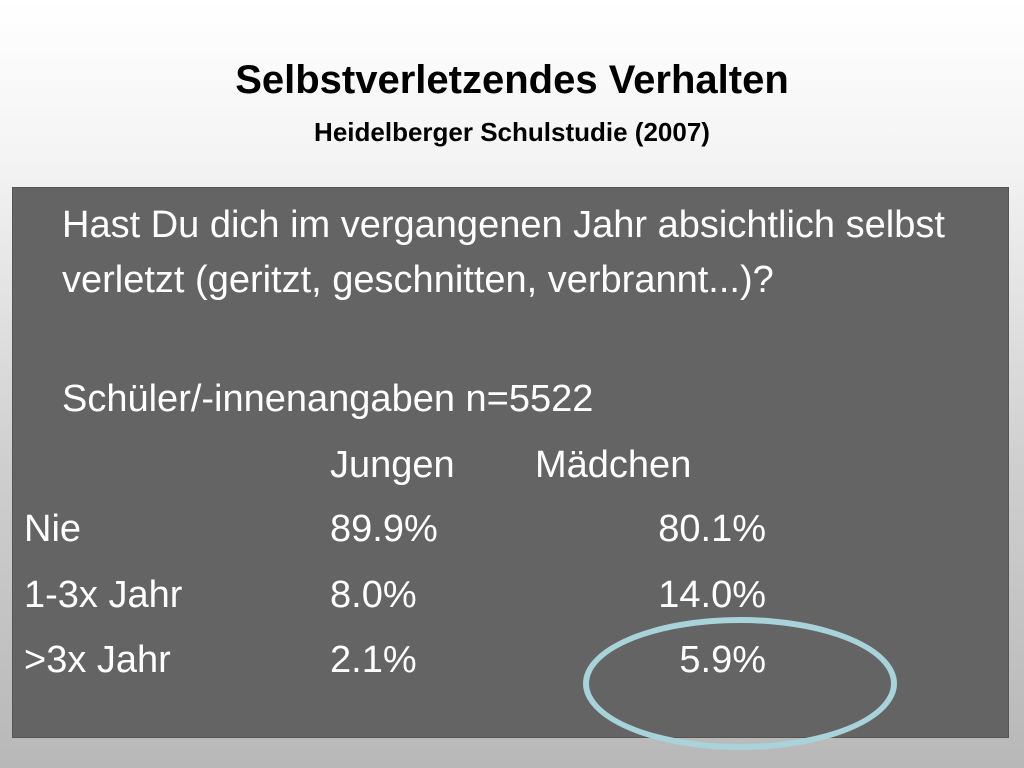 The width and height of the screenshot is (1024, 768). I want to click on value-jungen-over-3x-jahr: 2.1%, so click(373, 660).